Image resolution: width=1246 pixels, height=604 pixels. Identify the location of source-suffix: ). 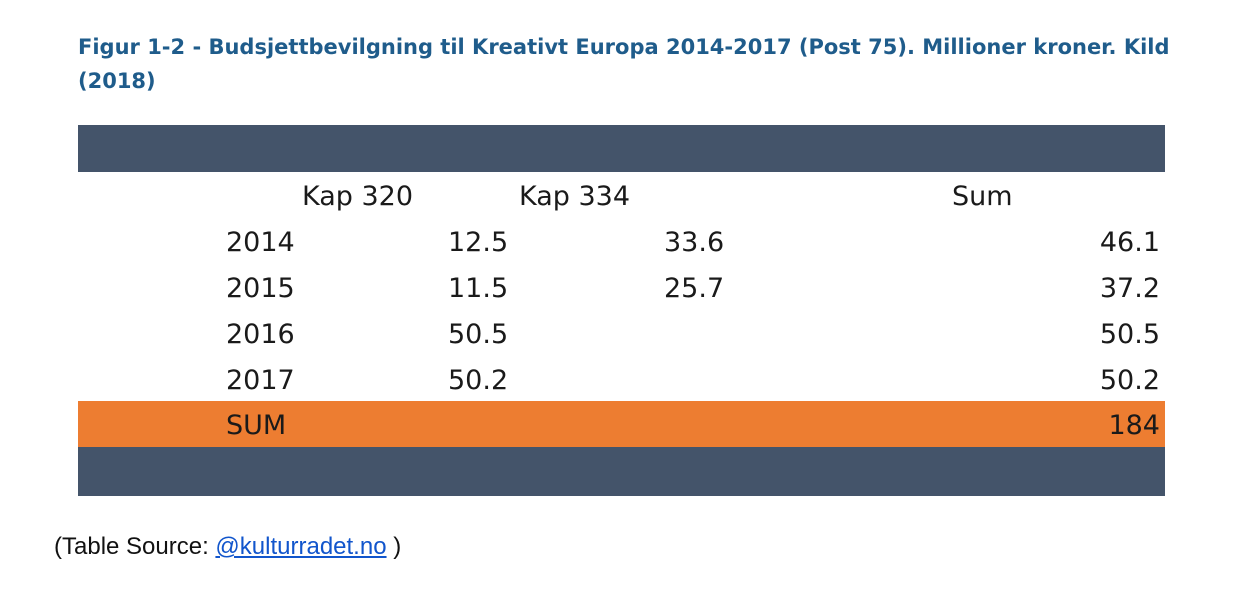
(394, 546).